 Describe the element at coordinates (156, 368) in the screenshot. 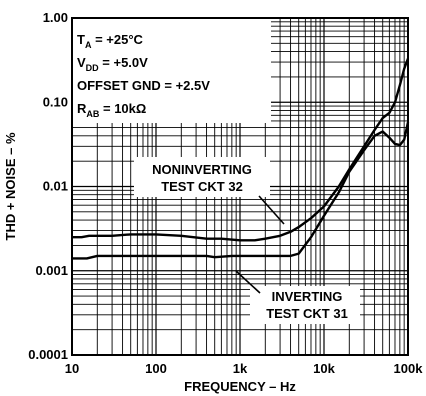

I see `x-tick-label: 100` at that location.